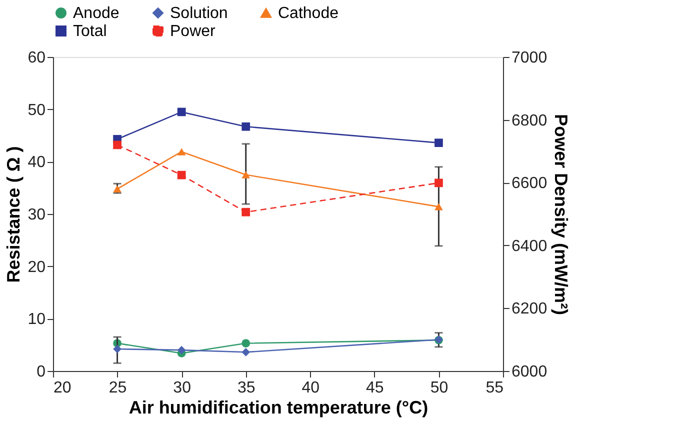 The height and width of the screenshot is (427, 681). Describe the element at coordinates (37, 110) in the screenshot. I see `y-tick-label: 50` at that location.